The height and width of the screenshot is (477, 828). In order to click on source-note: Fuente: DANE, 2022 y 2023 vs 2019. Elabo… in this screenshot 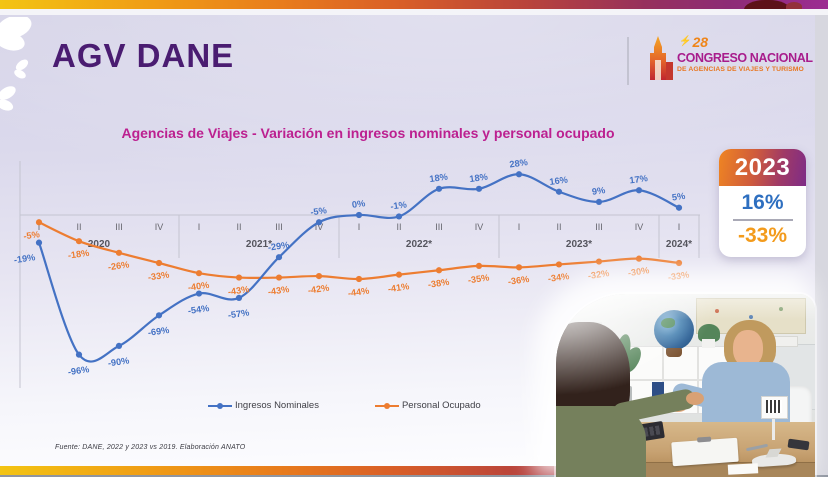, I will do `click(150, 447)`.